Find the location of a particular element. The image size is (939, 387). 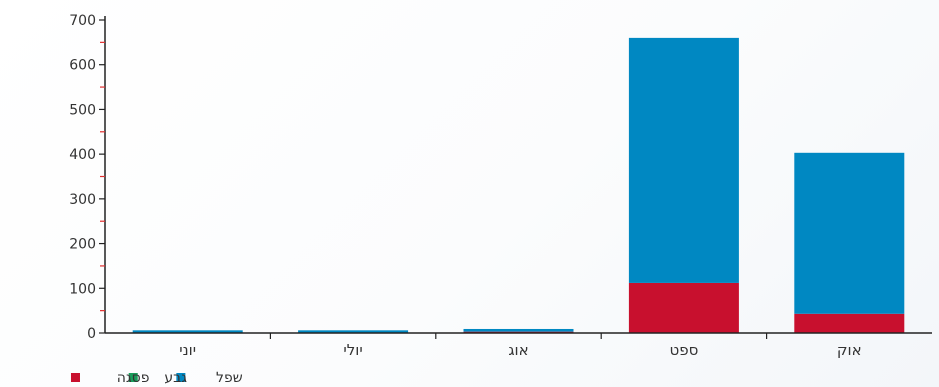

y-tick-label: 100 is located at coordinates (82, 289).